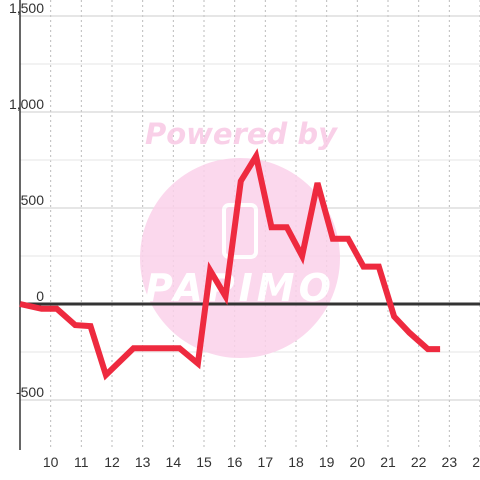  What do you see at coordinates (241, 134) in the screenshot?
I see `watermark-caption: Powered by` at bounding box center [241, 134].